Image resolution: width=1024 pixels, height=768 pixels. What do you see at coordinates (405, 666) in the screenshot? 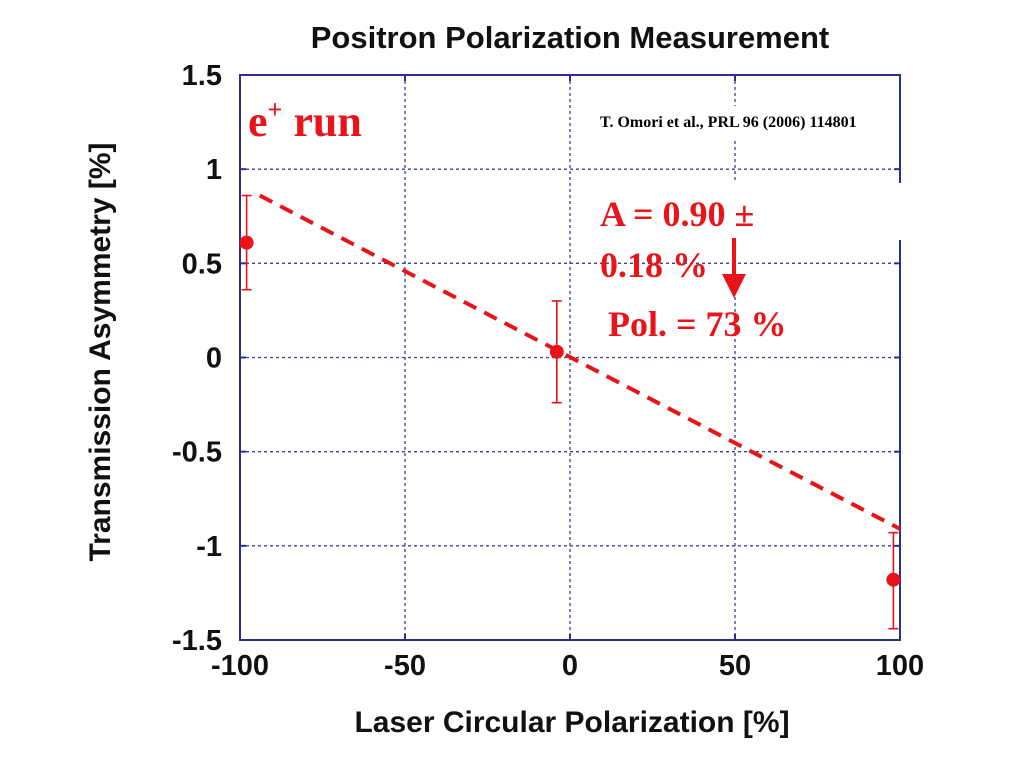
I see `x-tick-label: -50` at bounding box center [405, 666].